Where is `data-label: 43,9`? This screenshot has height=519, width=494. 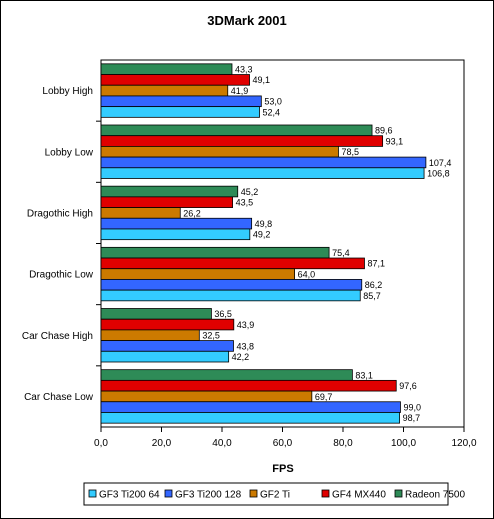
data-label: 43,9 is located at coordinates (246, 325).